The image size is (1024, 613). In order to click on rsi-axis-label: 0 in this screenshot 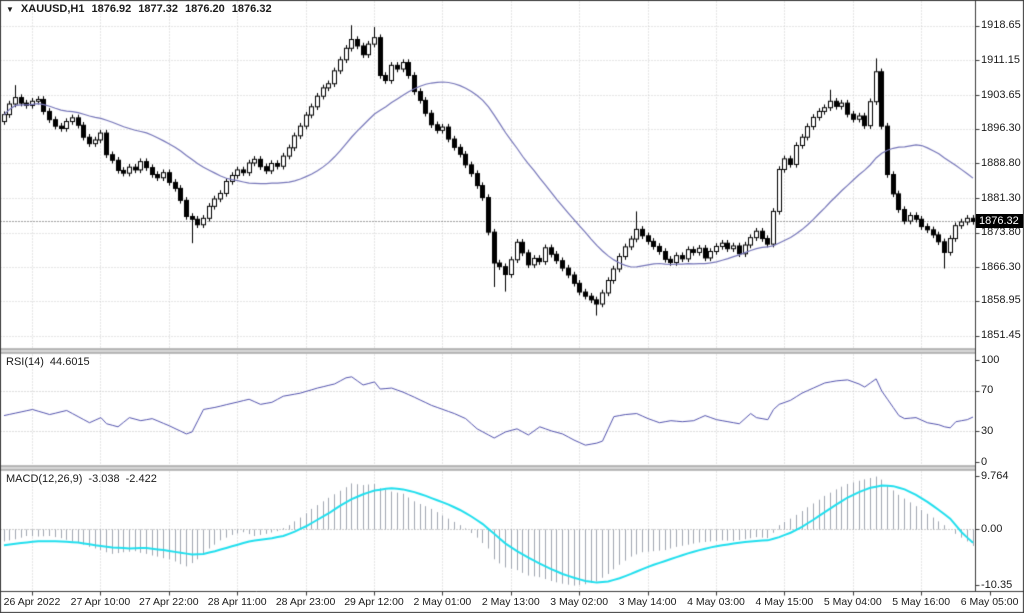, I will do `click(984, 461)`.